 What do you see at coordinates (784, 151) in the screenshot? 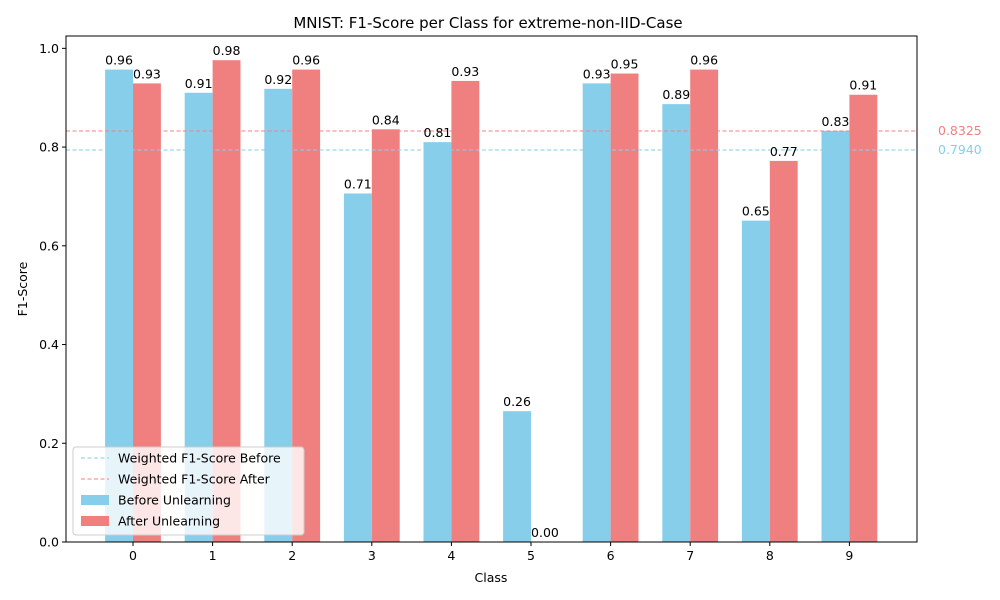
I see `data-label-after-class-8: 0.77` at bounding box center [784, 151].